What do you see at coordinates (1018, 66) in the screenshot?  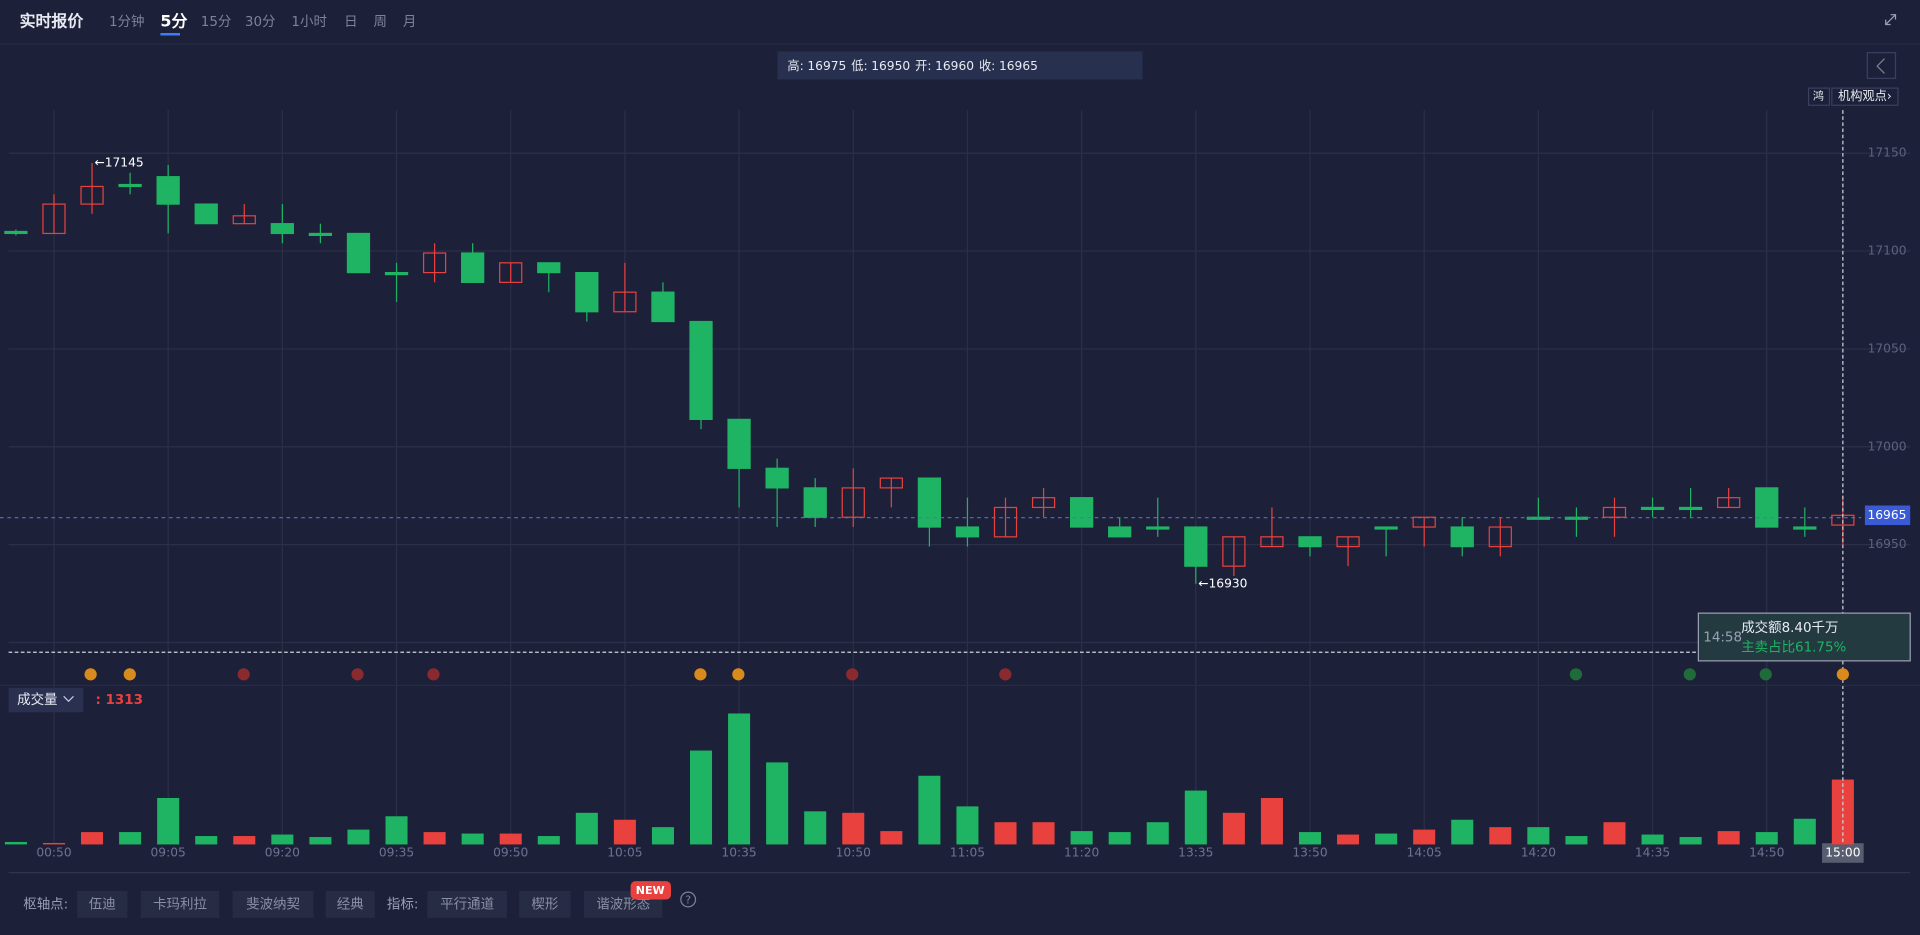 I see `info-value: 16965` at bounding box center [1018, 66].